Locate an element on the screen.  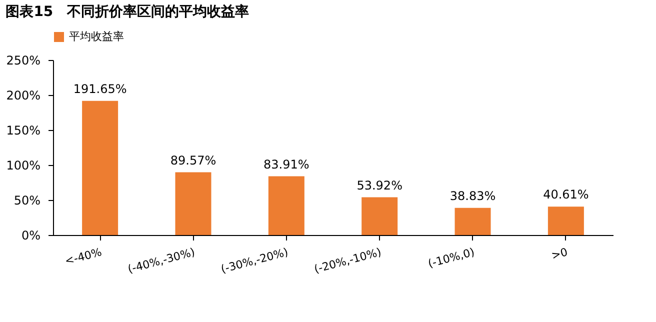
y-tick-label: 100% is located at coordinates (23, 165).